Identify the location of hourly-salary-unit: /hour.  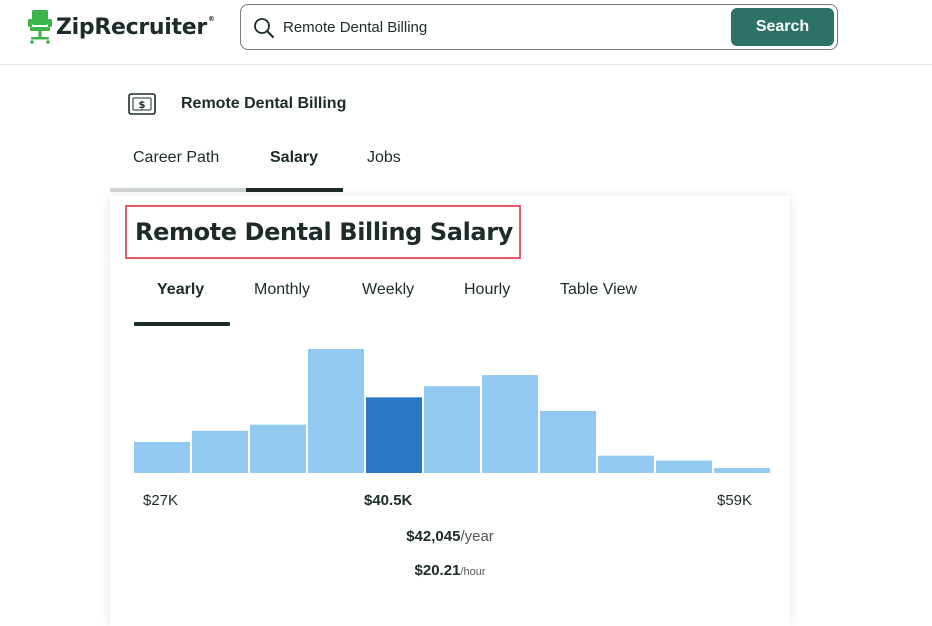
(473, 572).